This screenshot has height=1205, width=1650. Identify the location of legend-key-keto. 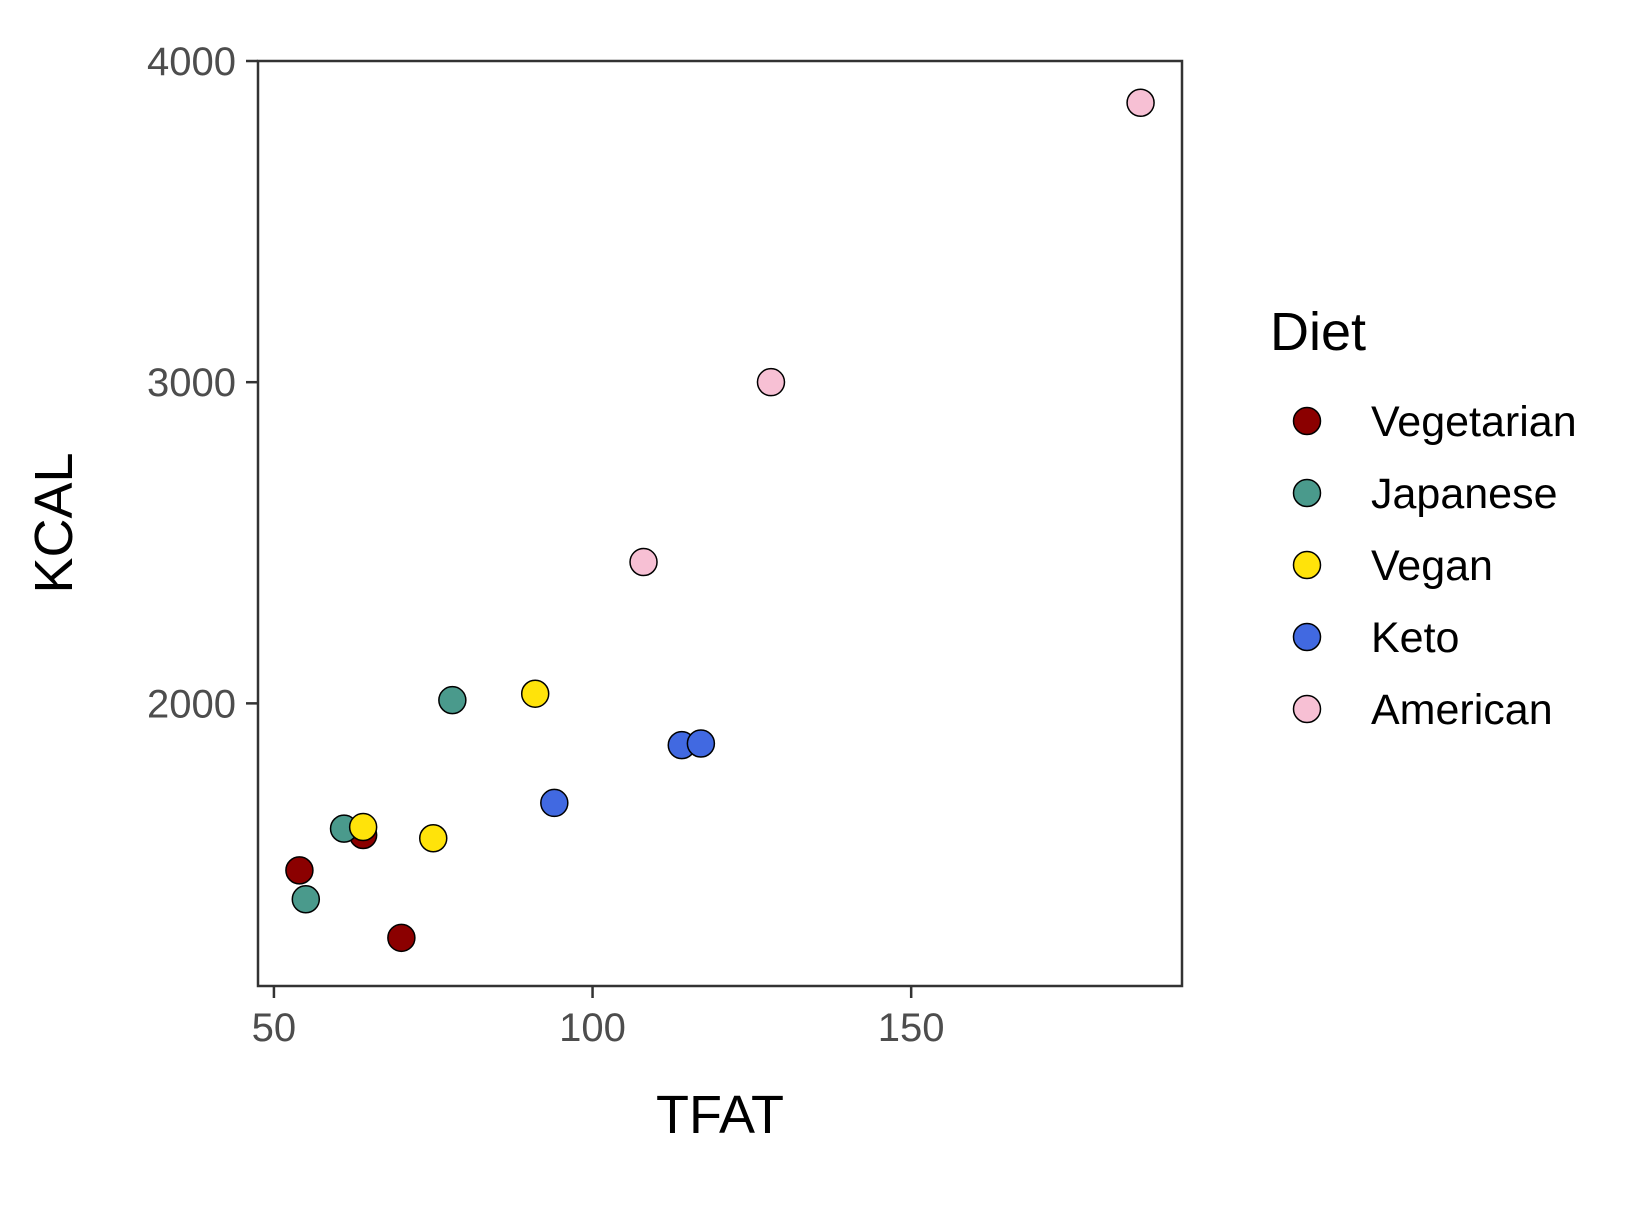
(1307, 637).